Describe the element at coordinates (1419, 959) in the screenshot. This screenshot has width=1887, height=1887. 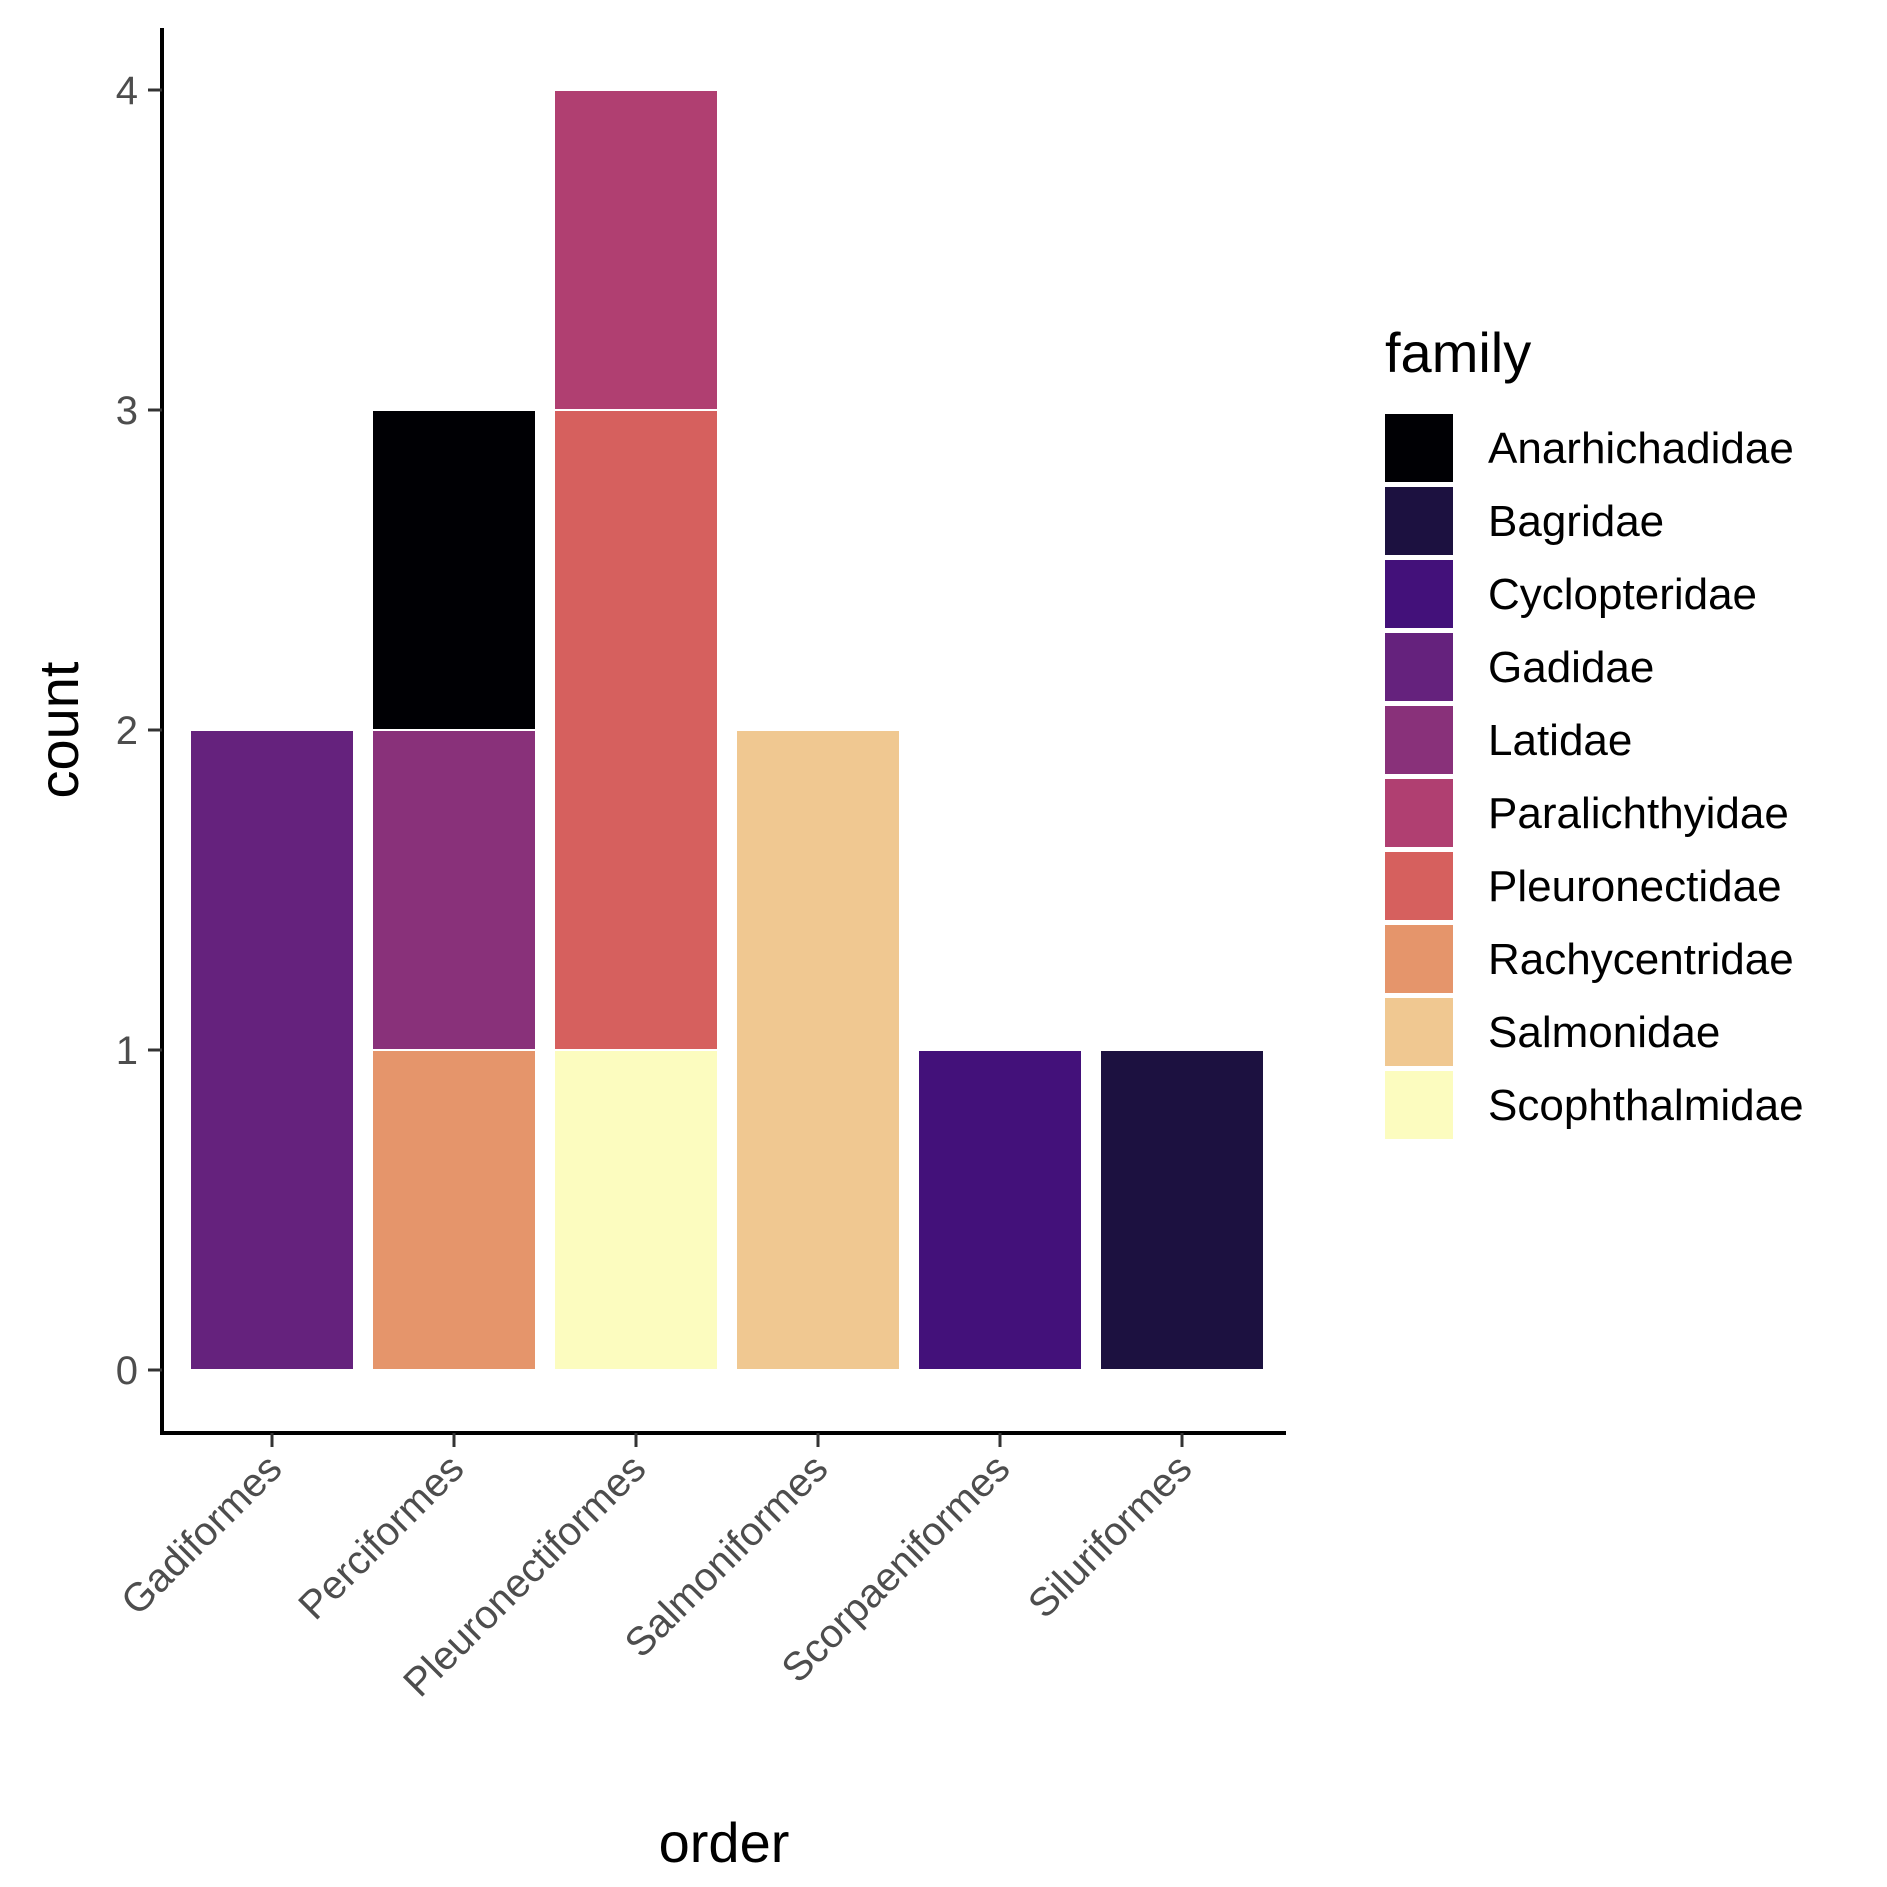
I see `legend-key-rachycentridae` at that location.